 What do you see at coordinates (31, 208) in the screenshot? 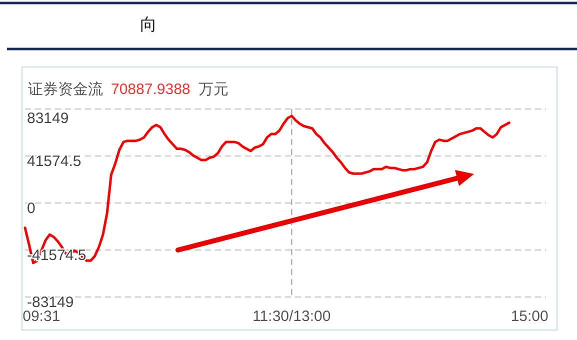
I see `y-tick-label: 0` at bounding box center [31, 208].